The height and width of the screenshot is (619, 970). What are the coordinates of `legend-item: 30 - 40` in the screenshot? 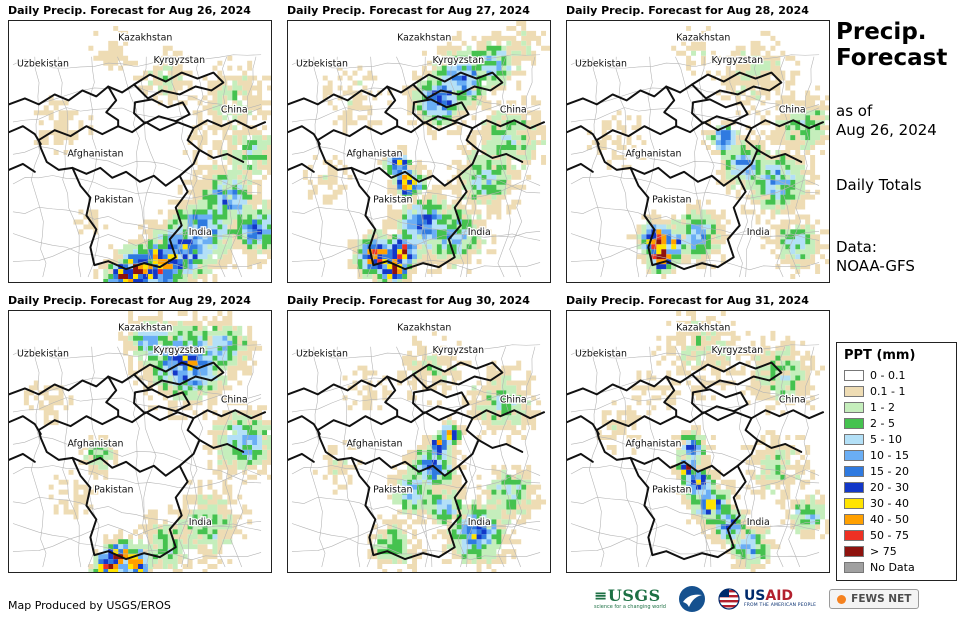 It's located at (896, 503).